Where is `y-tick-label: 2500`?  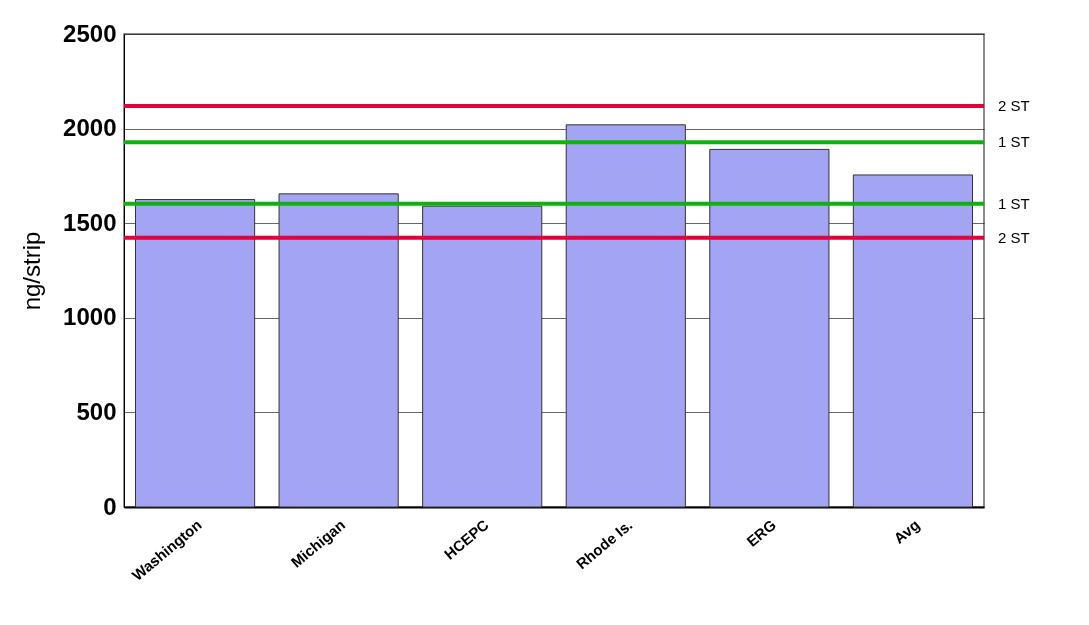 y-tick-label: 2500 is located at coordinates (90, 33).